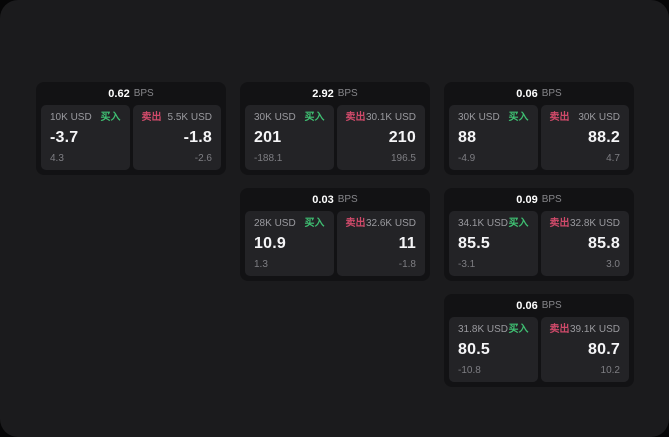  Describe the element at coordinates (403, 158) in the screenshot. I see `sell-sub-value: 196.5` at that location.